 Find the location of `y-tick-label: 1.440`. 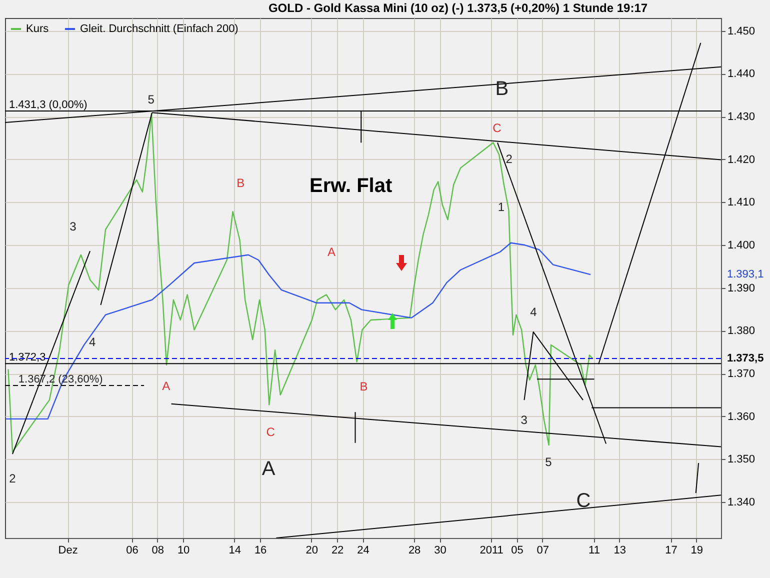

y-tick-label: 1.440 is located at coordinates (742, 74).